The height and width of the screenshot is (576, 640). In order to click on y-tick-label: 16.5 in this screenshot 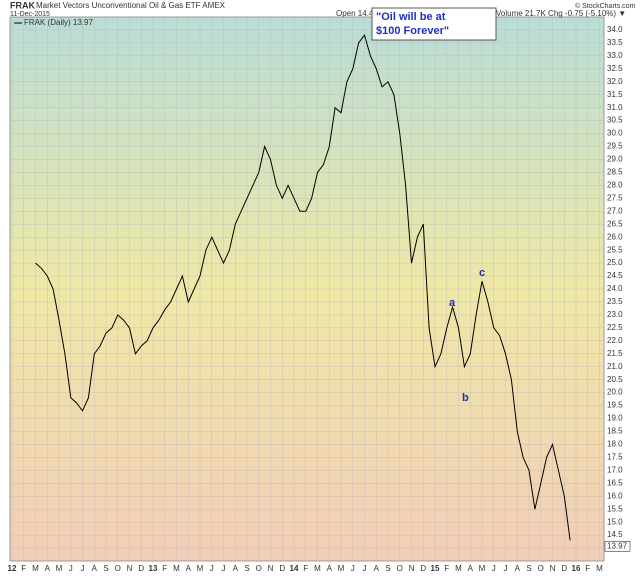, I will do `click(615, 482)`.